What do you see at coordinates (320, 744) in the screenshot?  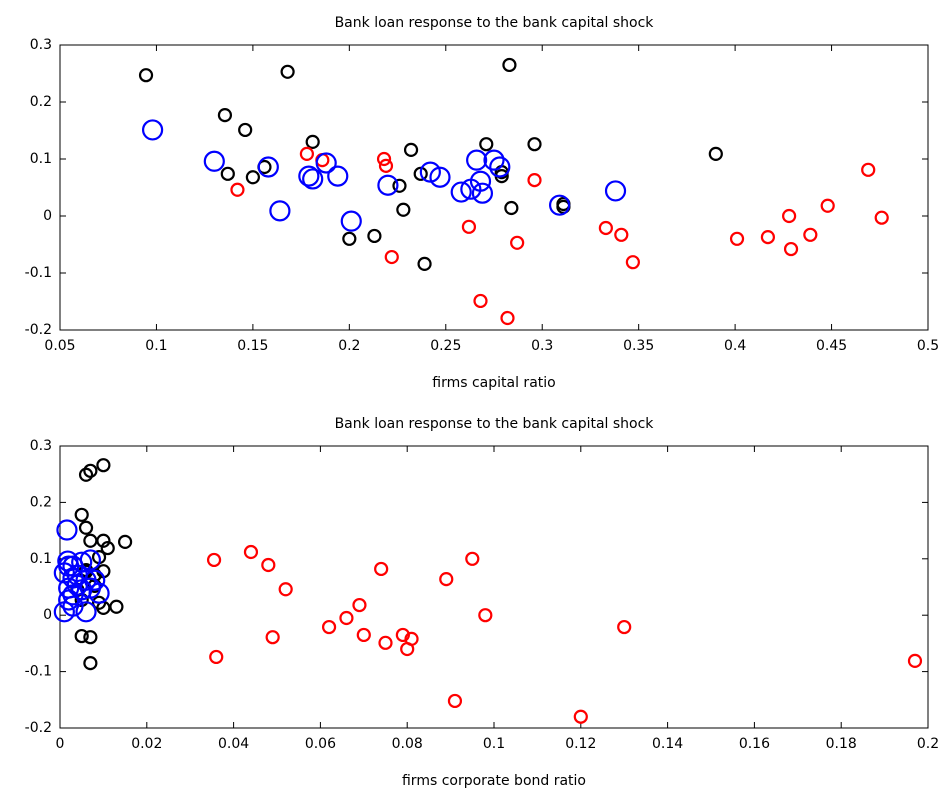 I see `x-tick-label: 0.06` at bounding box center [320, 744].